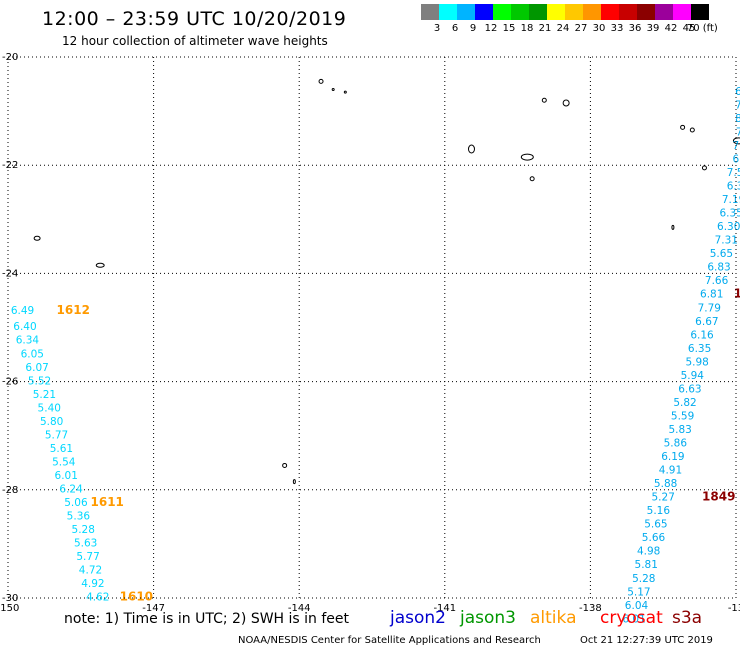 This screenshot has height=650, width=740. Describe the element at coordinates (670, 471) in the screenshot. I see `wave-height-value: 4.91` at that location.